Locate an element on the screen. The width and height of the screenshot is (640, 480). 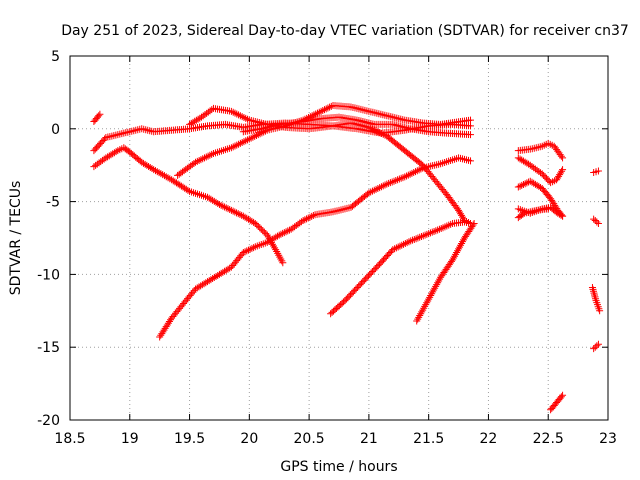
y-tick-label: -5 is located at coordinates (53, 203).